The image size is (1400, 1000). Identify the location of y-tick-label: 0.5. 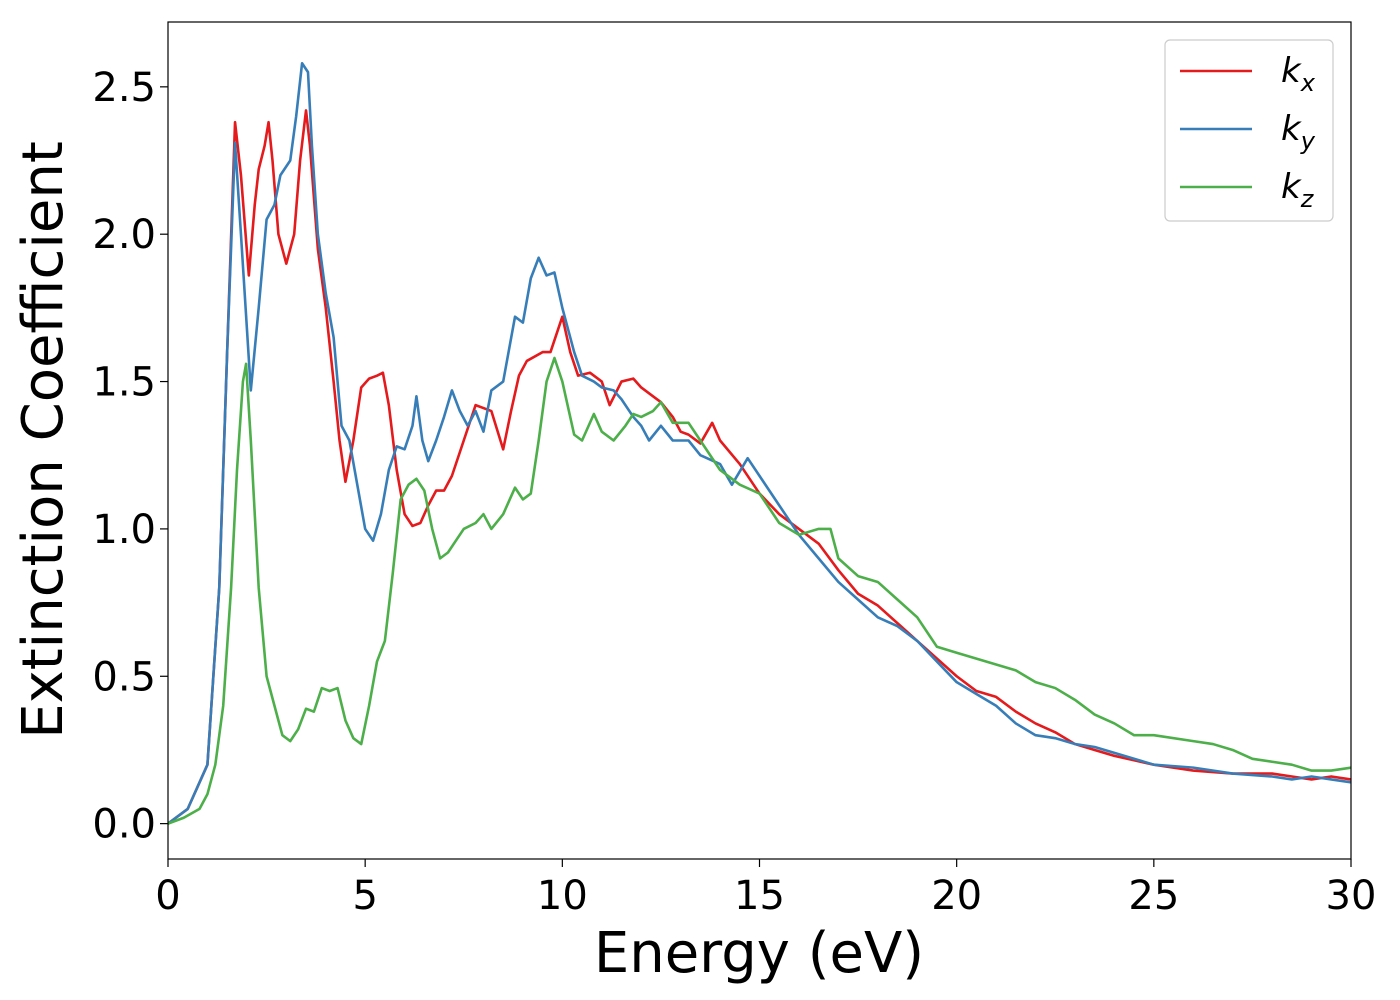
(124, 677).